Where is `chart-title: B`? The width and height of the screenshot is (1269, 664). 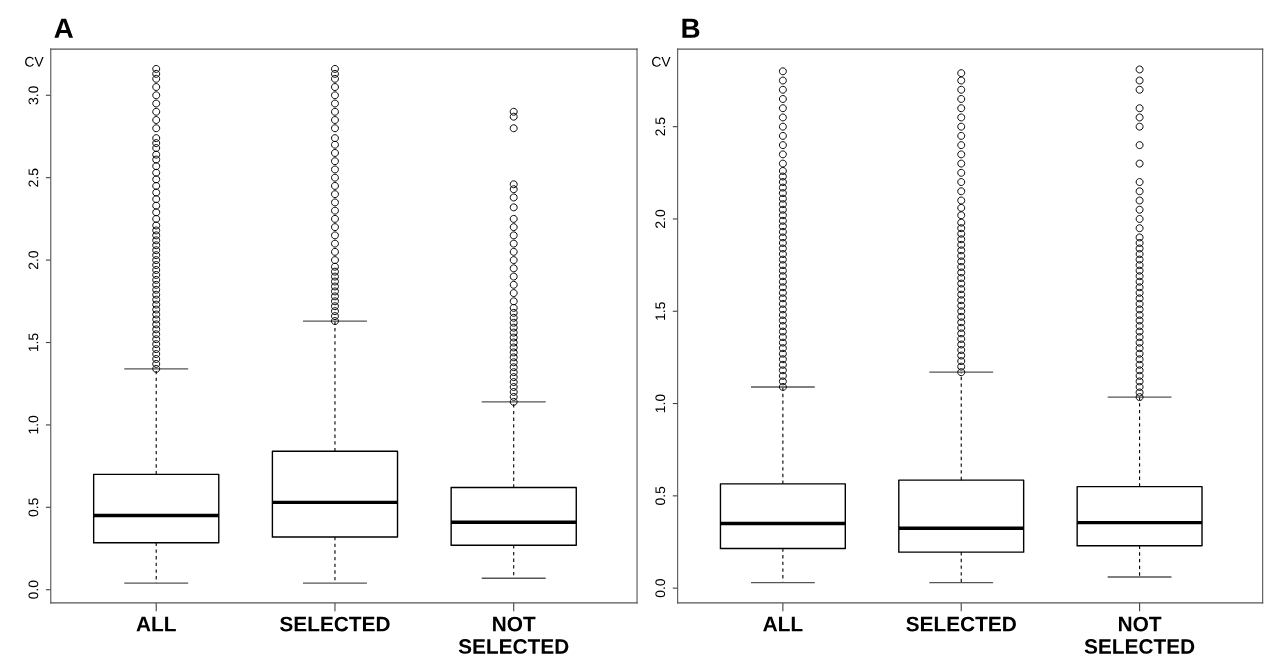
chart-title: B is located at coordinates (691, 28).